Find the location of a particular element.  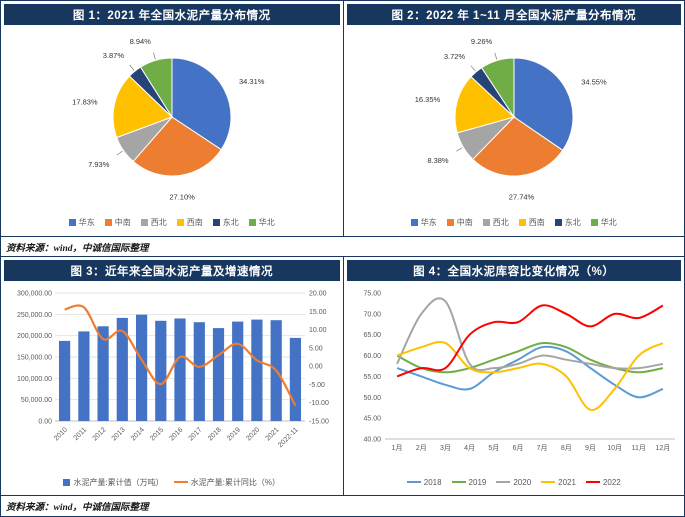

right-axis-tick-label: 20.00 is located at coordinates (318, 294).